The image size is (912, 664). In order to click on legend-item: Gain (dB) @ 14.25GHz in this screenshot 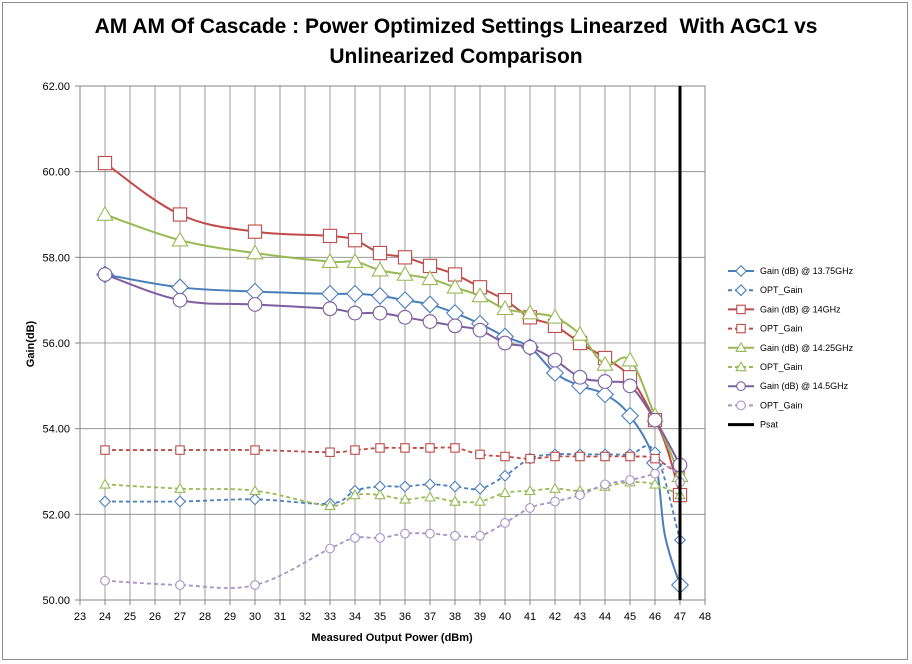, I will do `click(791, 347)`.